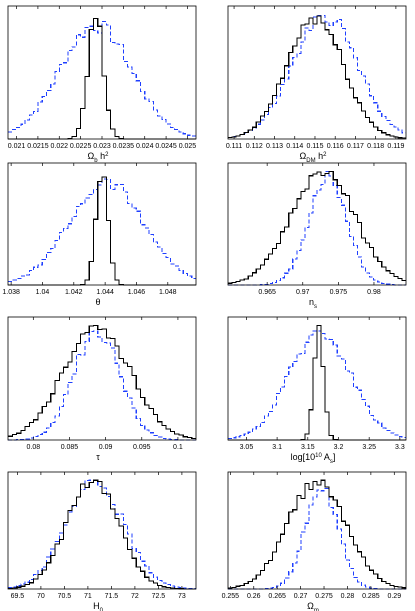 The width and height of the screenshot is (415, 611). I want to click on x-tick-label-1-3: 0.0225, so click(81, 146).